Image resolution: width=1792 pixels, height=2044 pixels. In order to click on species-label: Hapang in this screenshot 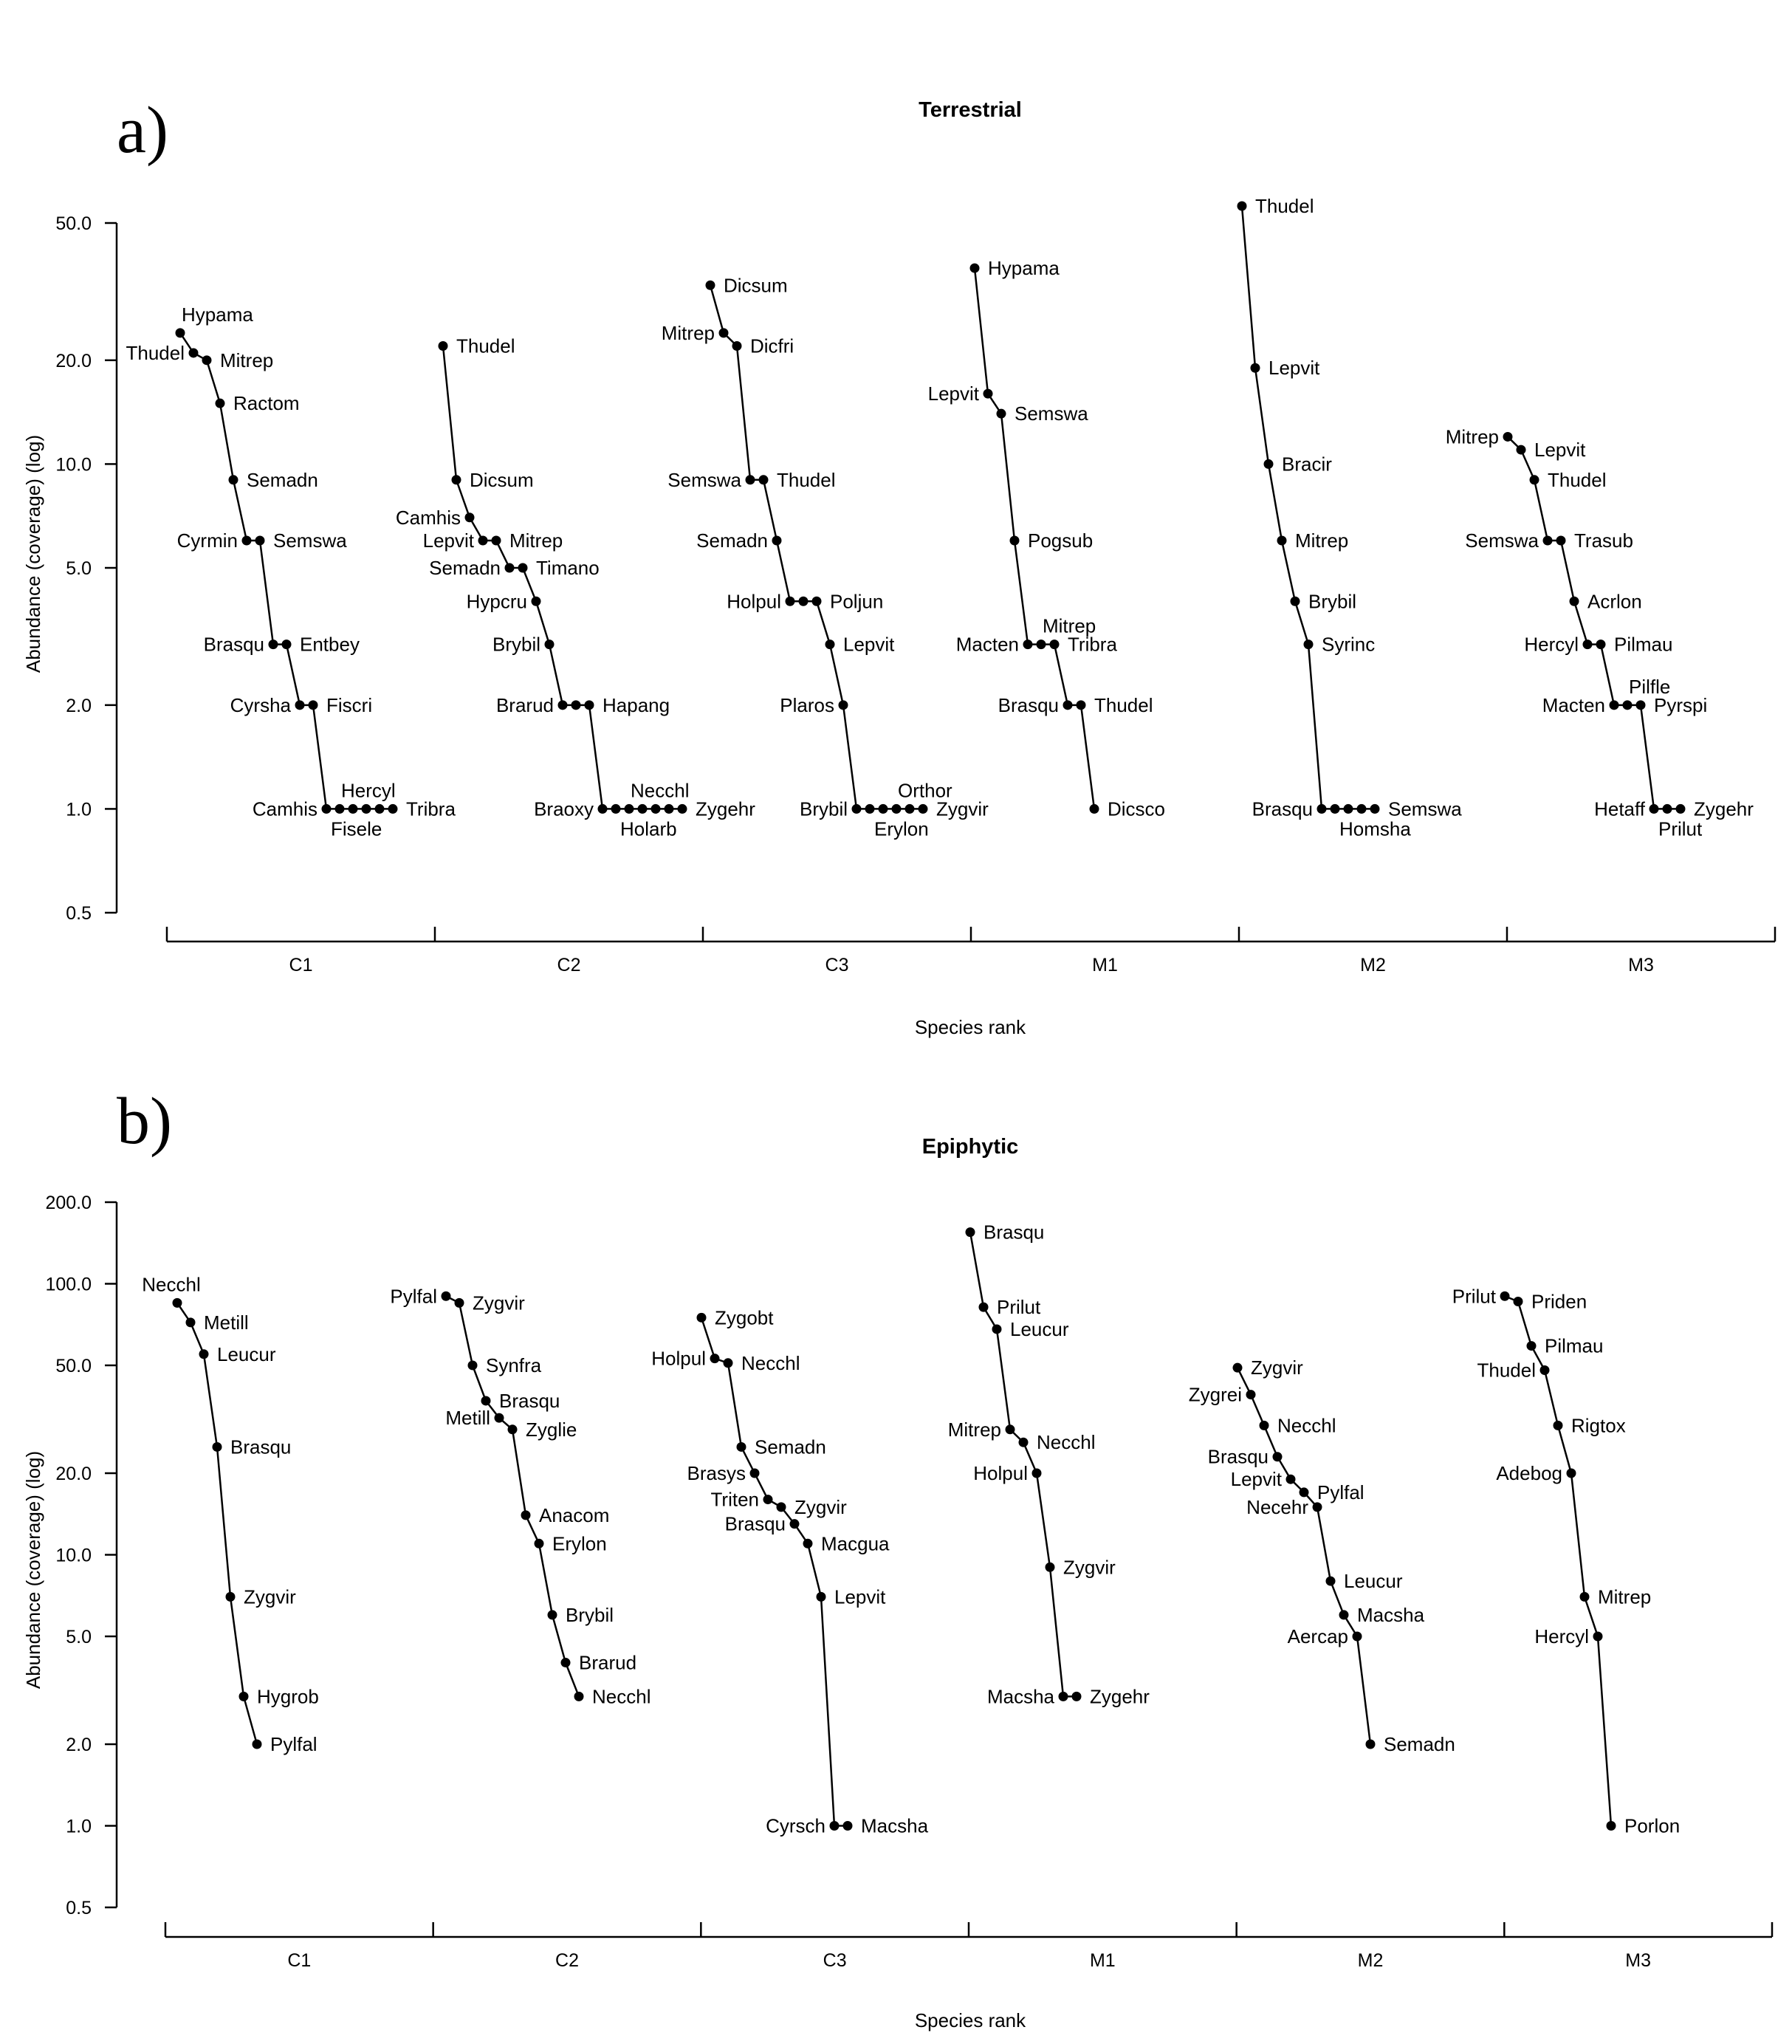, I will do `click(636, 705)`.